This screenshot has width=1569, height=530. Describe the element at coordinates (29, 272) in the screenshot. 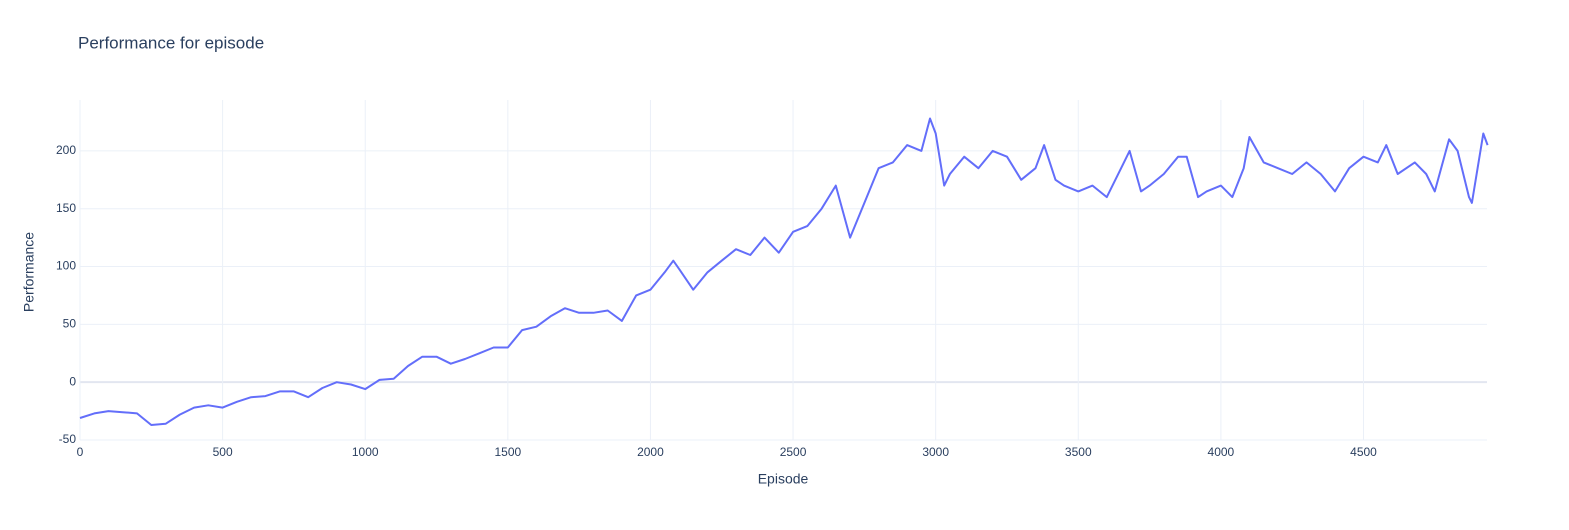

I see `y-axis-title: Performance` at that location.